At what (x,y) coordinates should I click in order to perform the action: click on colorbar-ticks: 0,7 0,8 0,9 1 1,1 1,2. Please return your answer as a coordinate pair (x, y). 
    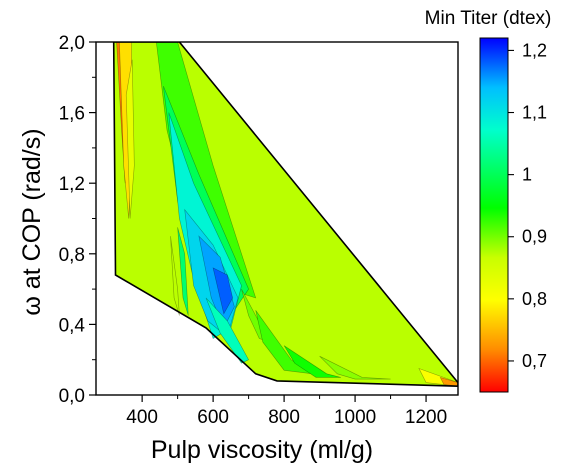
    Looking at the image, I should click on (527, 205).